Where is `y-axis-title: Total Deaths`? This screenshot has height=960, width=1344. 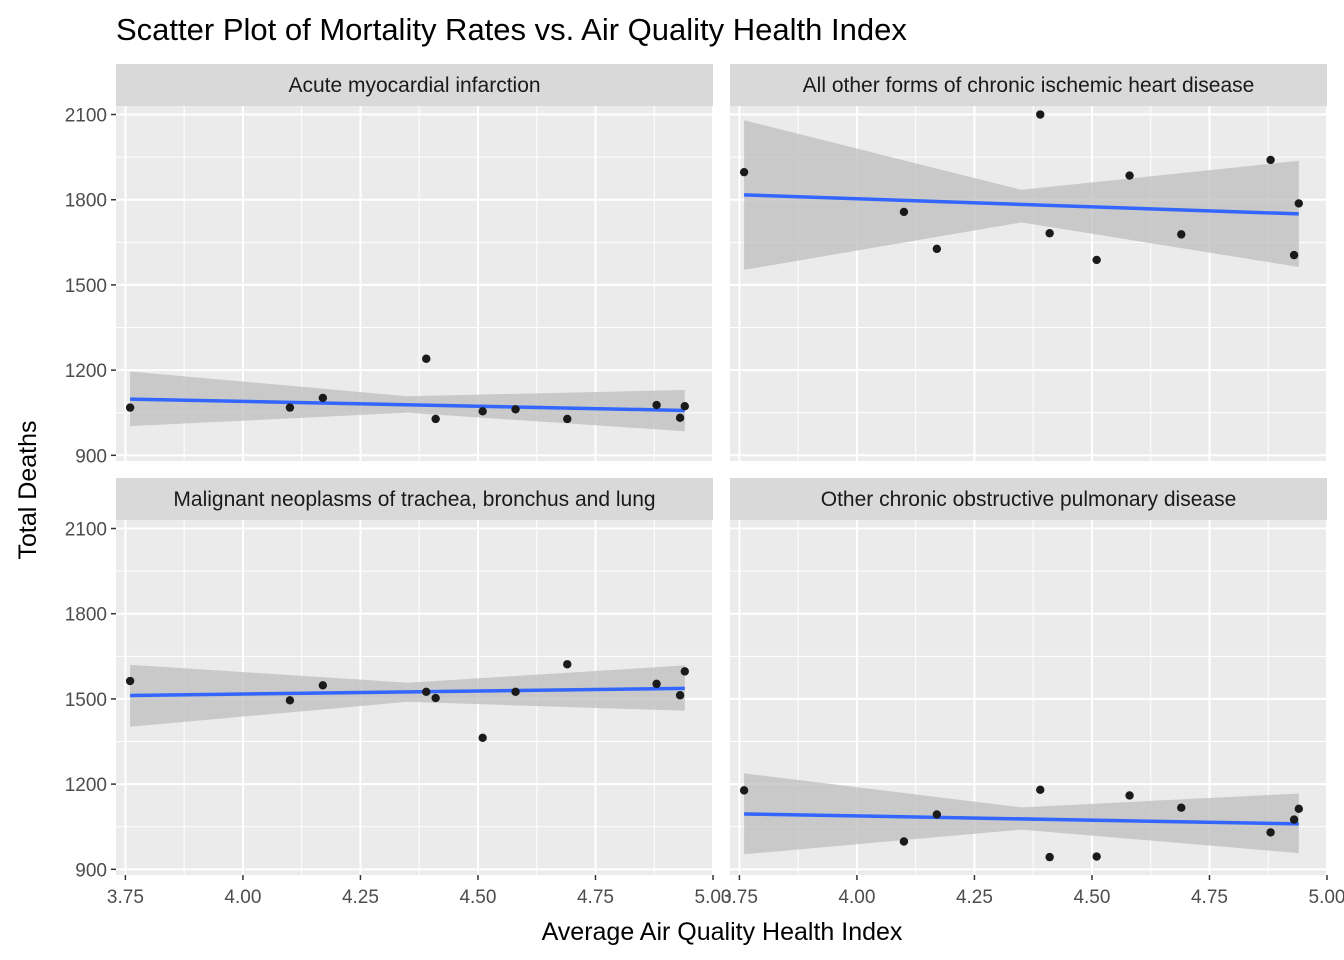 y-axis-title: Total Deaths is located at coordinates (28, 490).